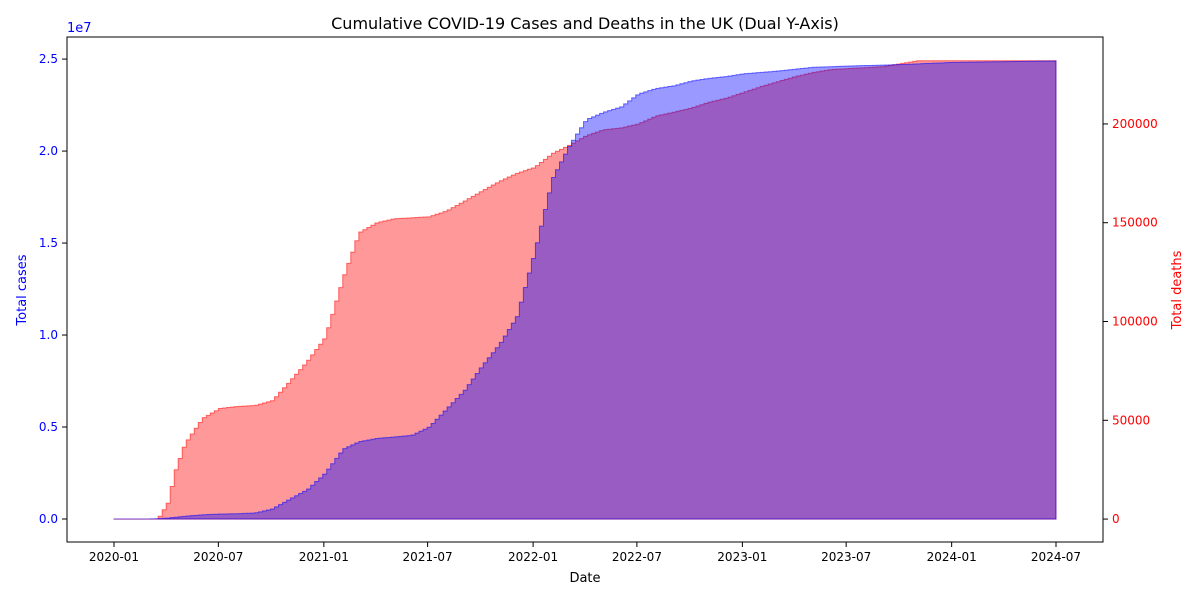 Image resolution: width=1200 pixels, height=600 pixels. What do you see at coordinates (22, 290) in the screenshot?
I see `left-axis-label: Total cases` at bounding box center [22, 290].